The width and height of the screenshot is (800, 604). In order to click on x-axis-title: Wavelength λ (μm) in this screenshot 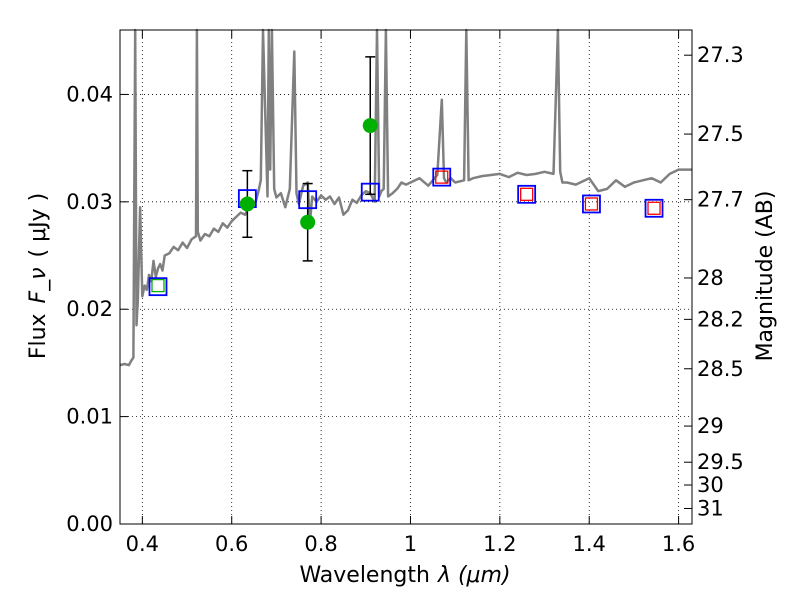, I will do `click(404, 575)`.